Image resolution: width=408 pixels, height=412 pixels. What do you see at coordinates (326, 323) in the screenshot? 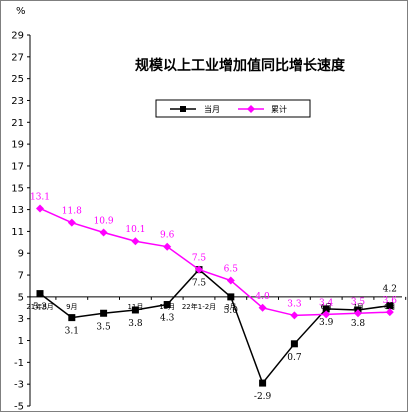
I see `data-label: 3.9` at bounding box center [326, 323].